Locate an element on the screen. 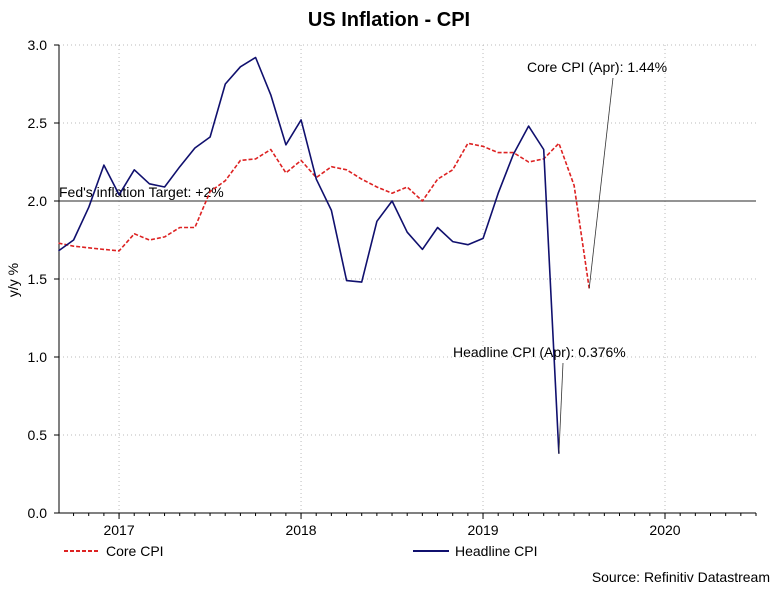  target-line-label: Fed's inflation Target: +2% is located at coordinates (141, 192).